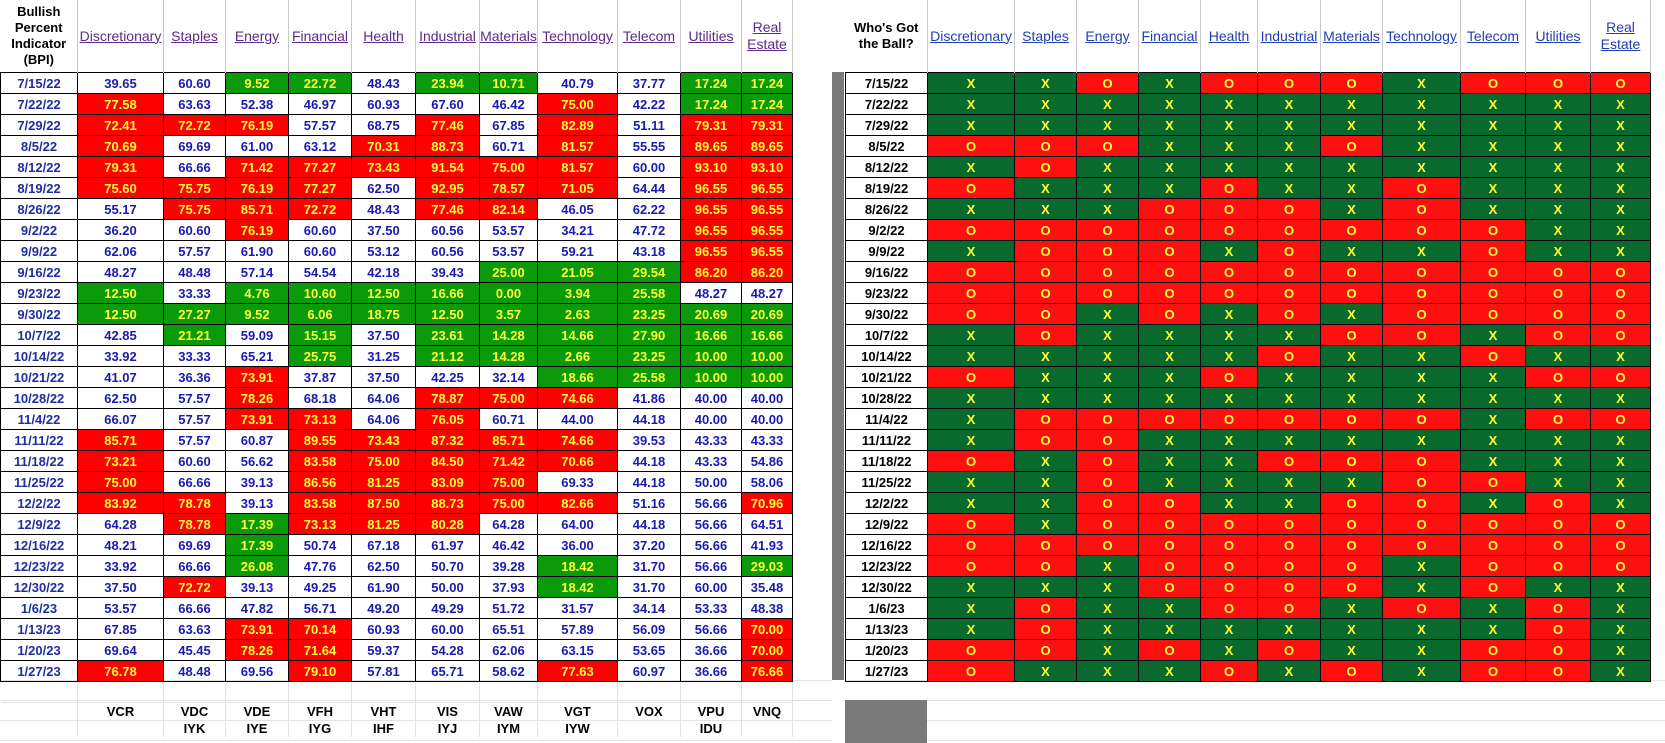  I want to click on bpi-cell-materials: 3.57, so click(508, 314).